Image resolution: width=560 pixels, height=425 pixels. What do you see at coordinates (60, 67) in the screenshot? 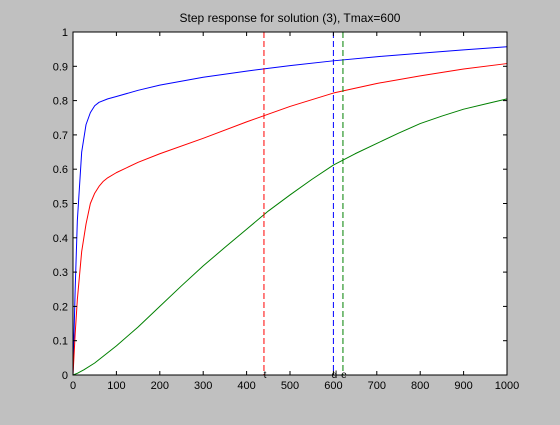
I see `y-tick-label: 0.9` at bounding box center [60, 67].